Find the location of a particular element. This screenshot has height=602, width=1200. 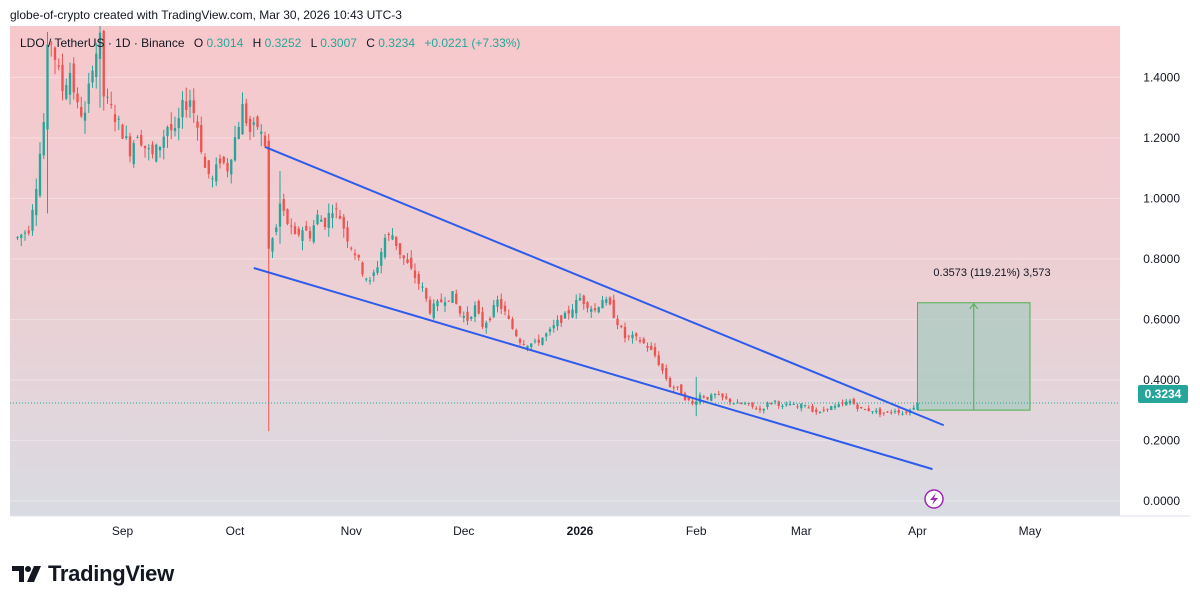

price-tick-label: 1.2000 is located at coordinates (1161, 138).